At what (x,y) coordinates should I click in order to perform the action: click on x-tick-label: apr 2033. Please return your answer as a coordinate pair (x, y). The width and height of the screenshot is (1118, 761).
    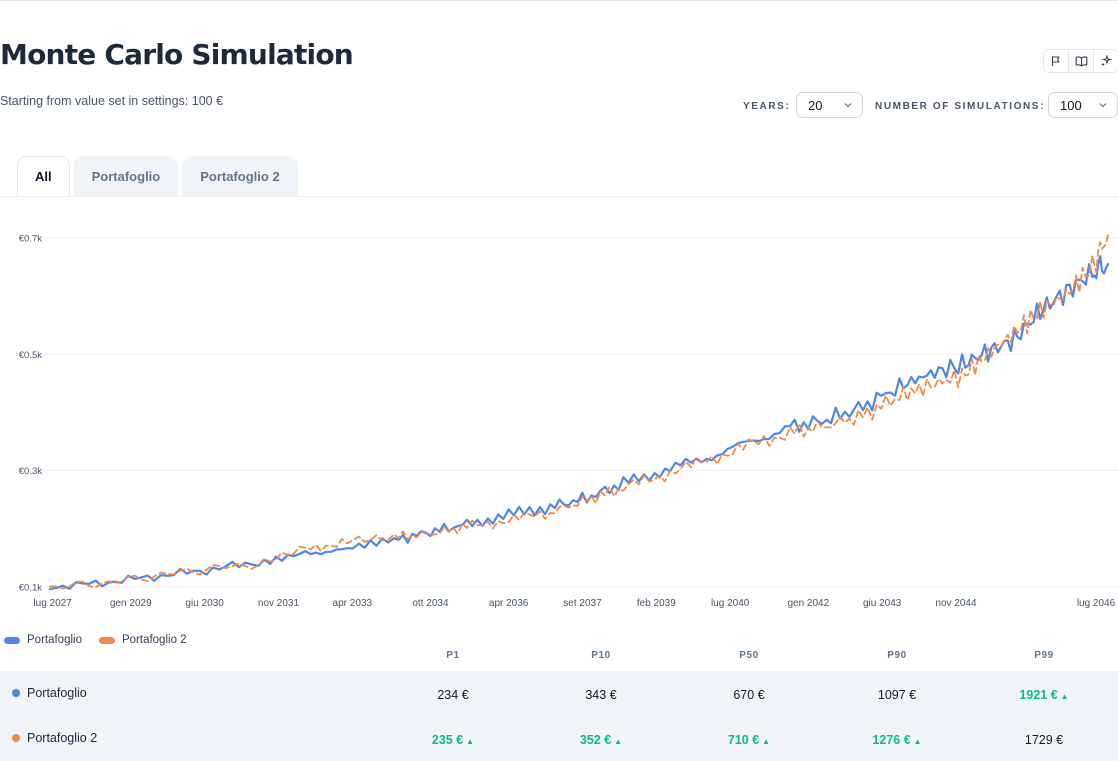
    Looking at the image, I should click on (353, 603).